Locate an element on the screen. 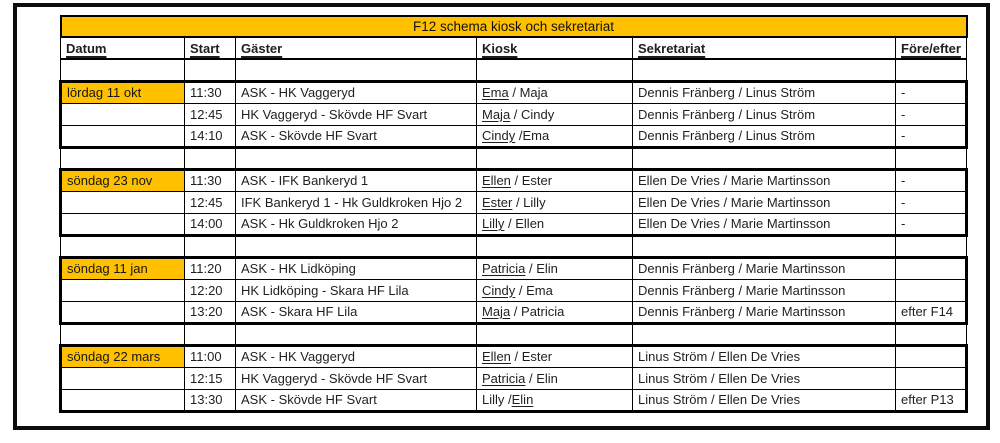 This screenshot has height=443, width=1000. kiosk-name: / Lilly is located at coordinates (529, 202).